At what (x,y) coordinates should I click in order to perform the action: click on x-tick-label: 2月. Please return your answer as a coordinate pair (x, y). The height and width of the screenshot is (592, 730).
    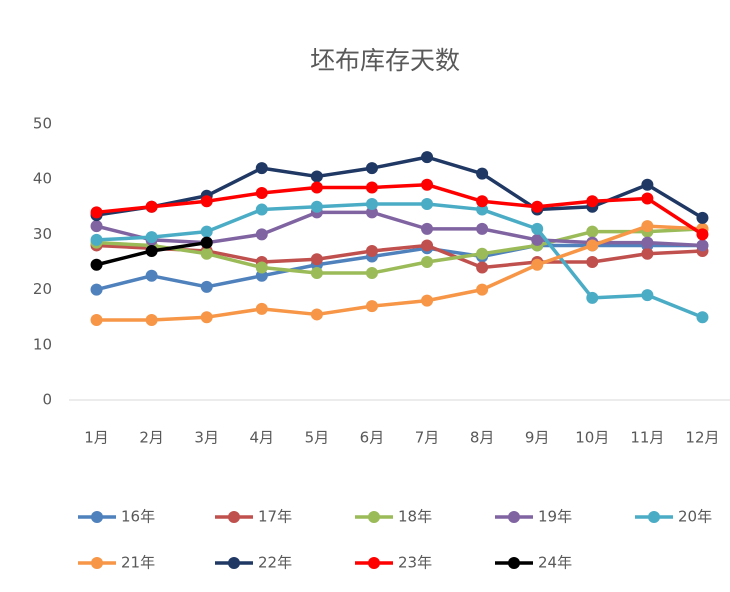
    Looking at the image, I should click on (151, 438).